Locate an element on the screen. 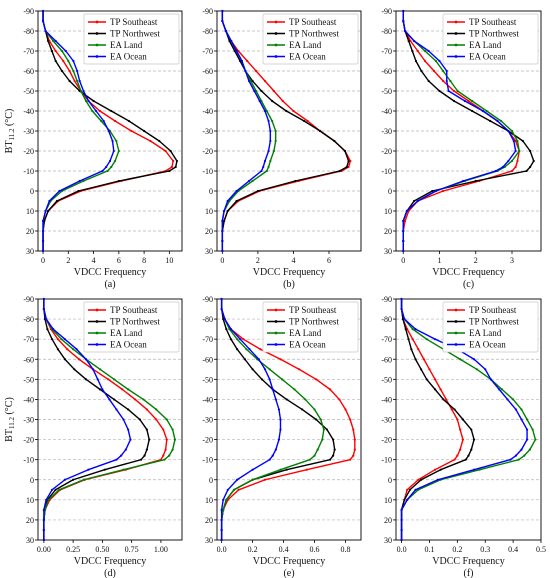  y-tick-label: -30 is located at coordinates (386, 131).